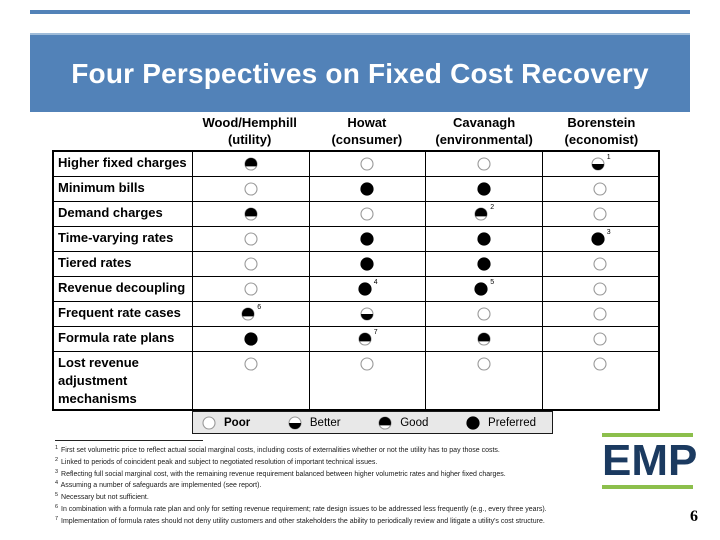  I want to click on column-name: Wood/Hemphill, so click(249, 122).